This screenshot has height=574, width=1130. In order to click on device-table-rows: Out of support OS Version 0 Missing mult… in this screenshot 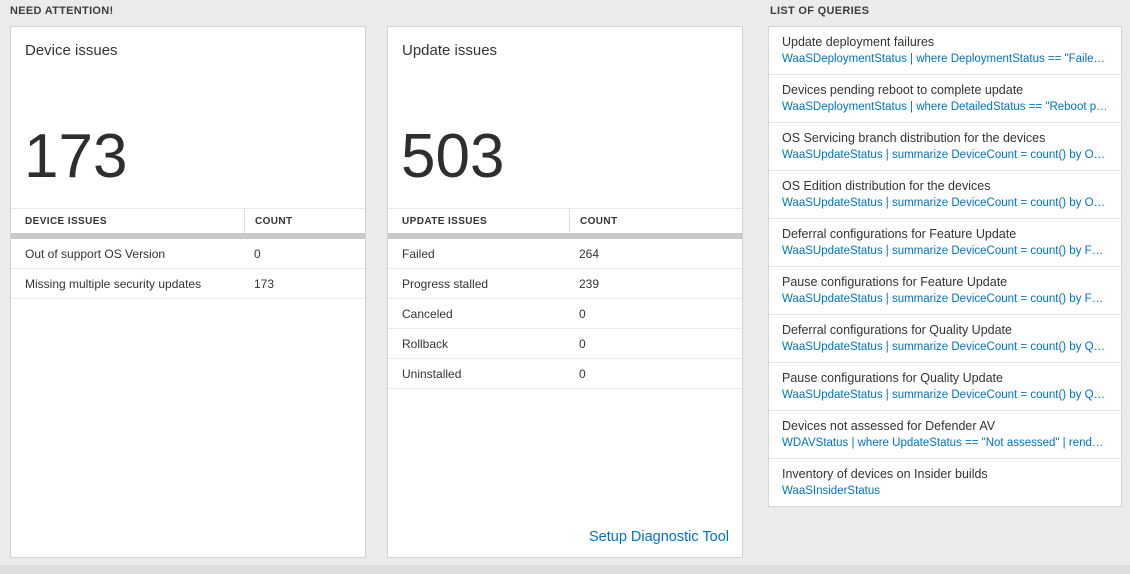, I will do `click(188, 269)`.